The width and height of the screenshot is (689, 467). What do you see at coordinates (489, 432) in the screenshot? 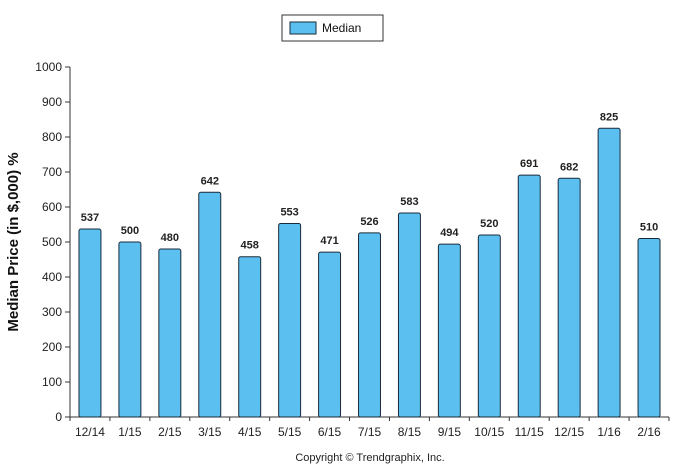
I see `x-tick-label: 10/15` at bounding box center [489, 432].